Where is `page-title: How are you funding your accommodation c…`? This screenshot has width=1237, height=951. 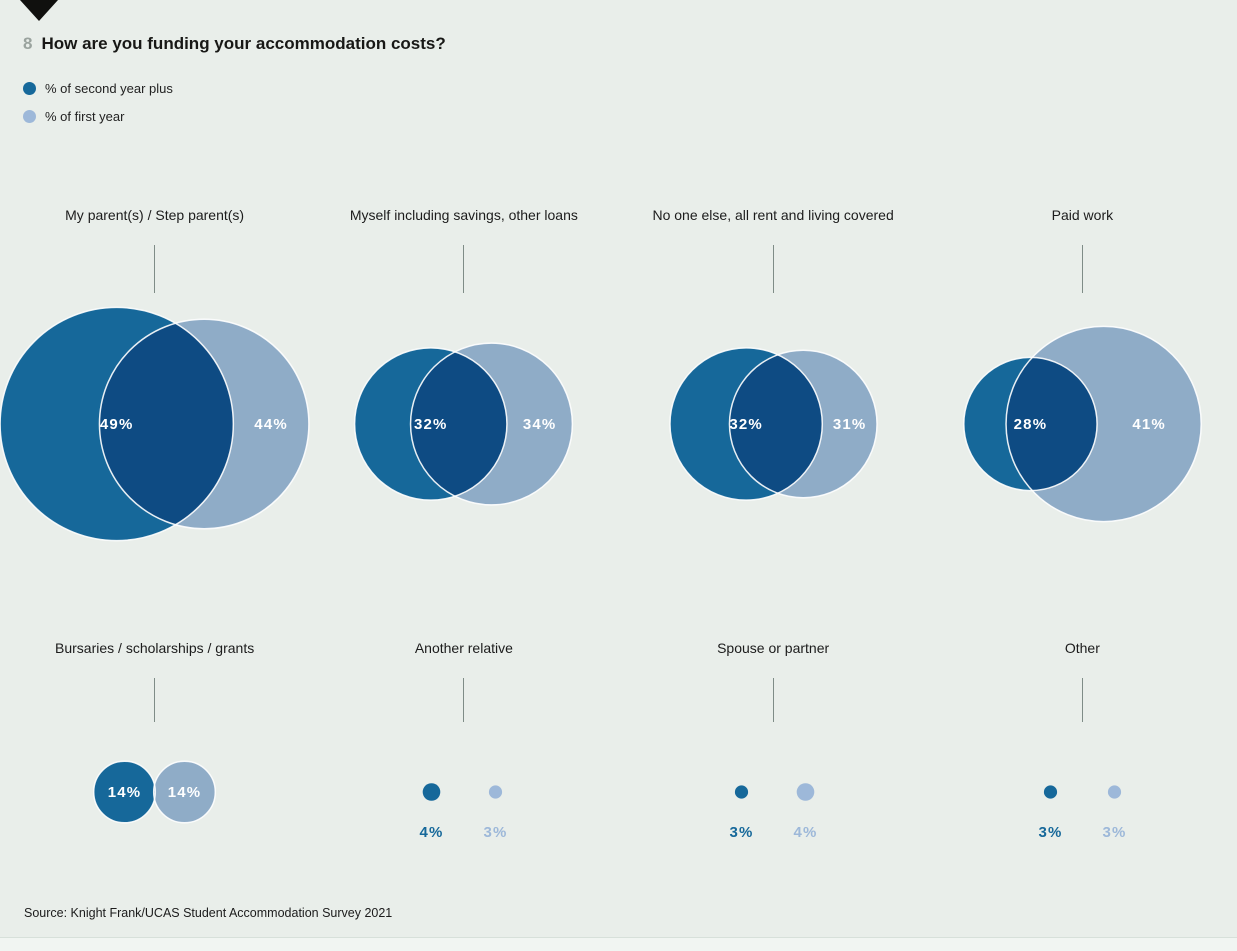 page-title: How are you funding your accommodation c… is located at coordinates (243, 43).